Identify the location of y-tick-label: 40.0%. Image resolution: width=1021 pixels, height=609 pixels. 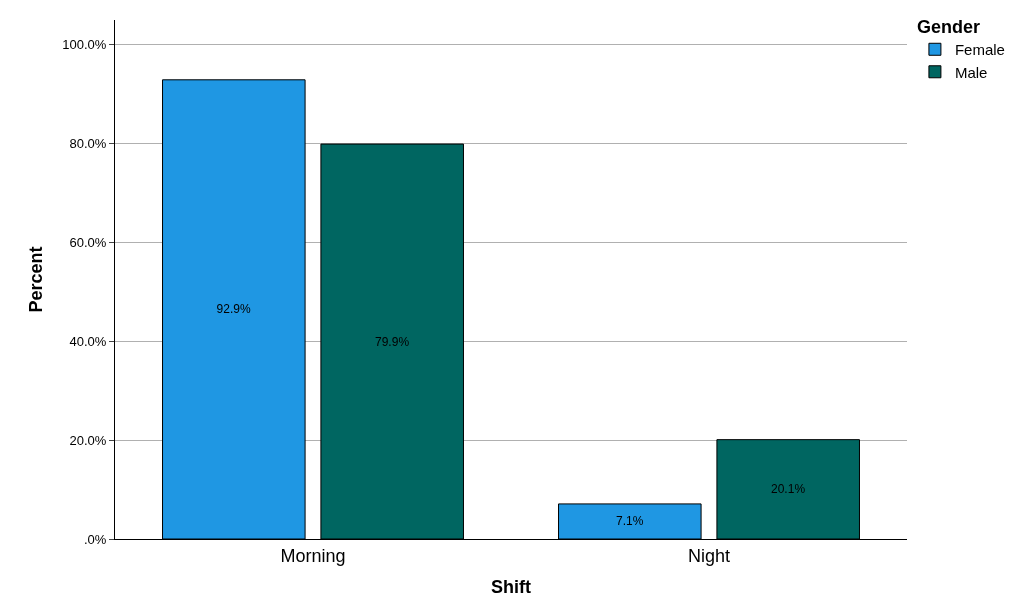
(88, 341).